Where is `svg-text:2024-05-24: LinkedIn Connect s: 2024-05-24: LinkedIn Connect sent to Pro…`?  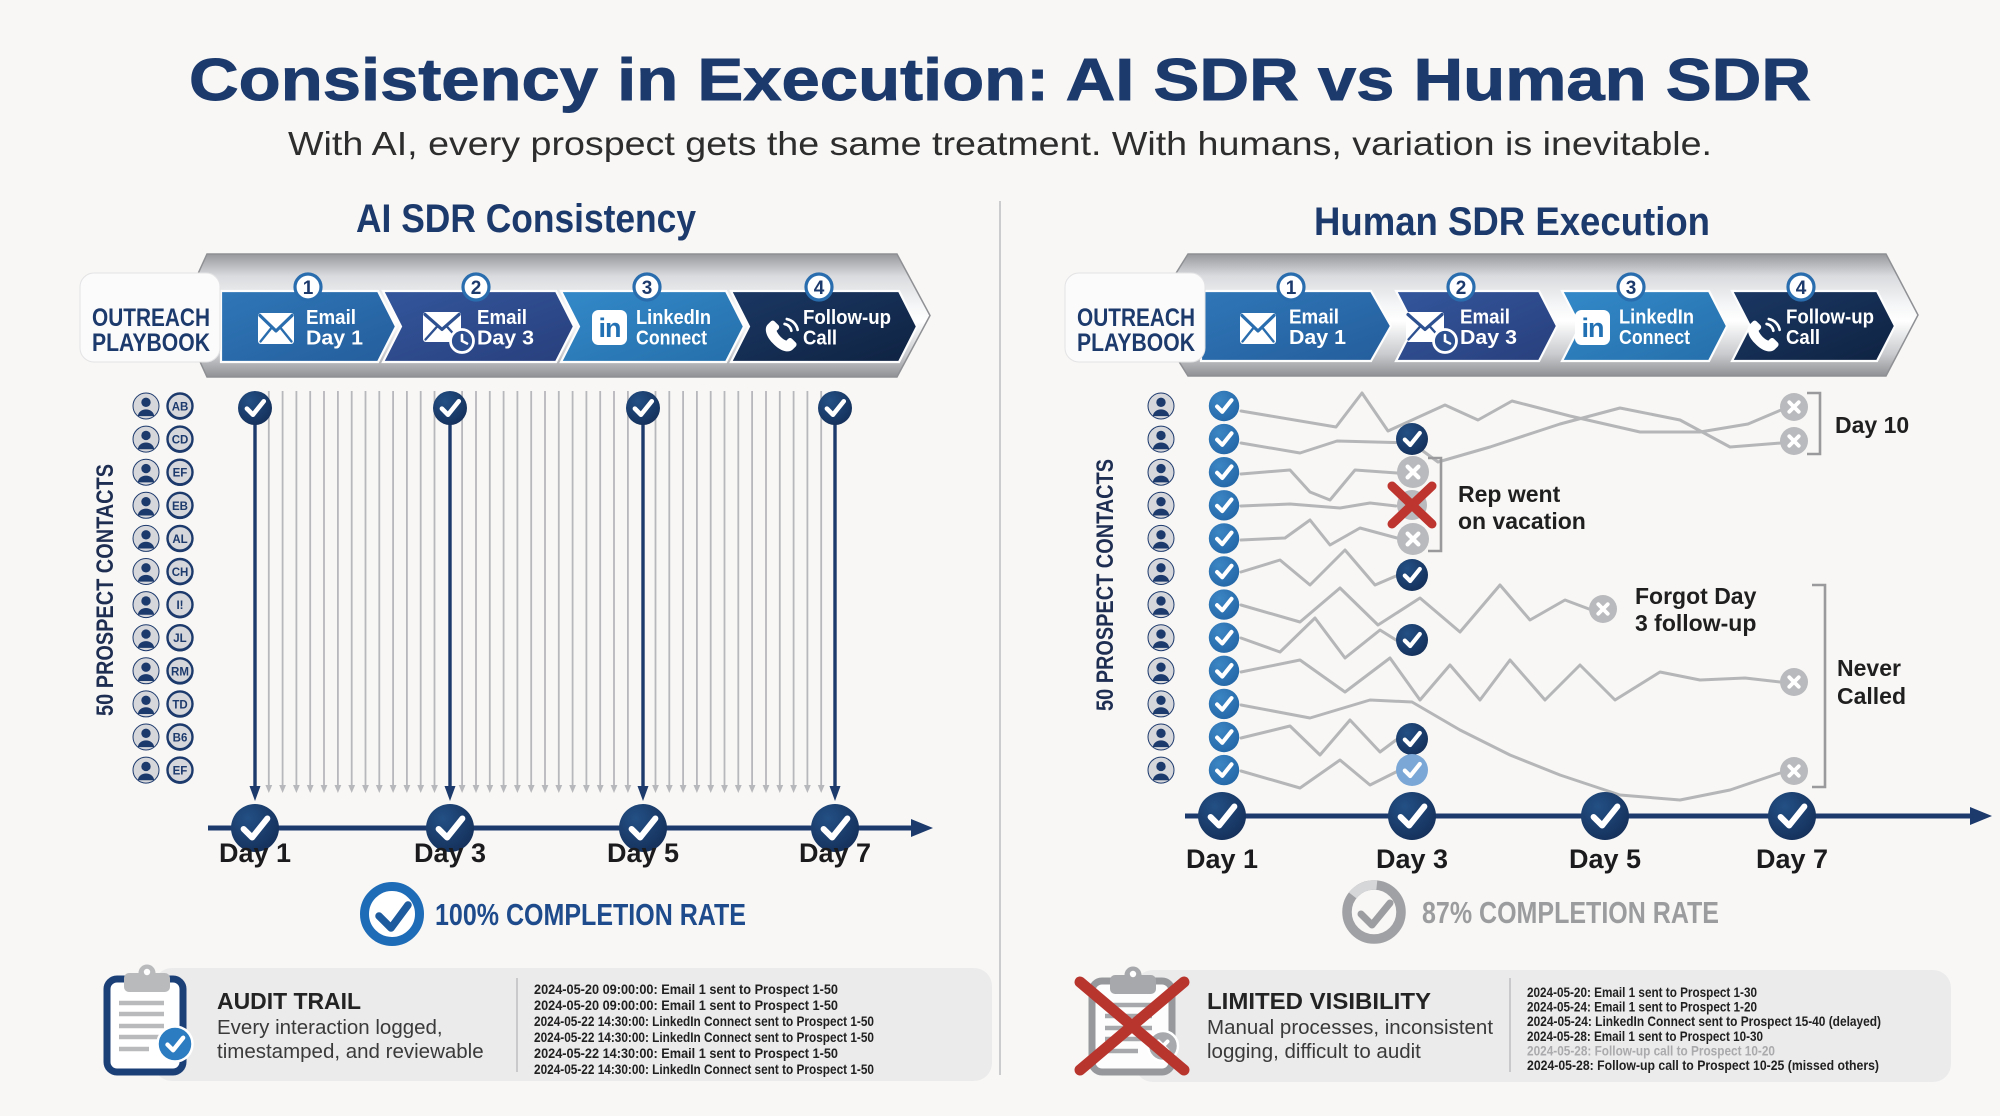
svg-text:2024-05-24: LinkedIn Connect s: 2024-05-24: LinkedIn Connect sent to Pro… is located at coordinates (1704, 1021).